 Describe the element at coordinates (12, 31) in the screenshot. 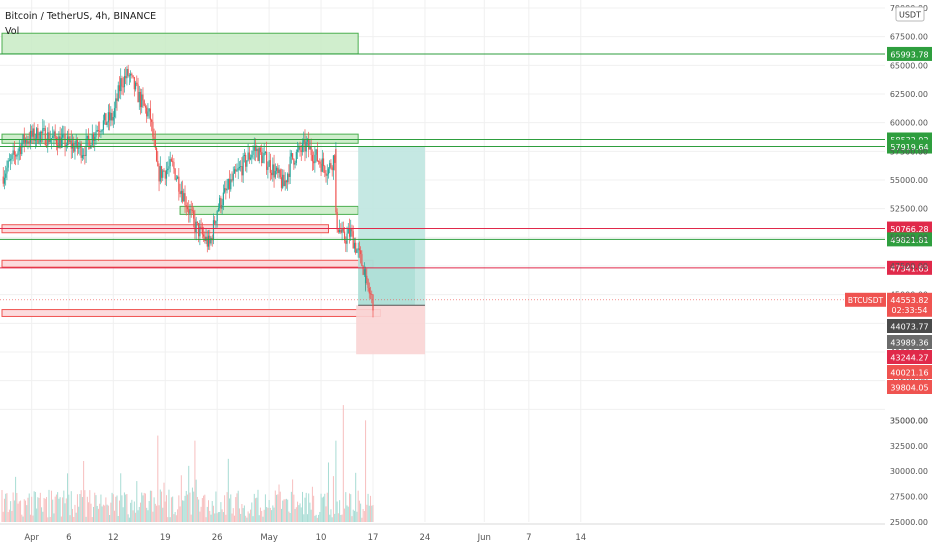

I see `volume-indicator-label: Vol` at that location.